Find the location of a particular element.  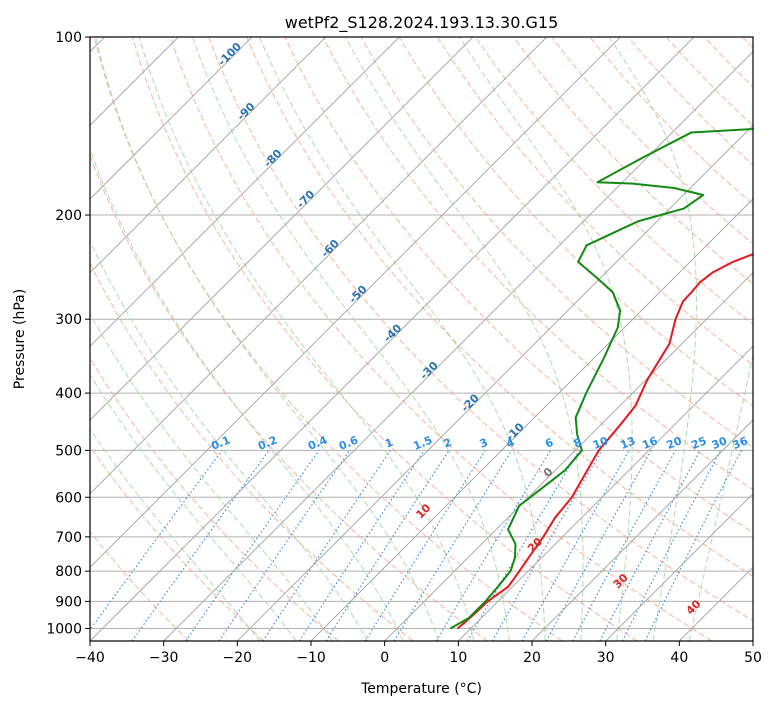

x-tick-label: −30 is located at coordinates (164, 658).